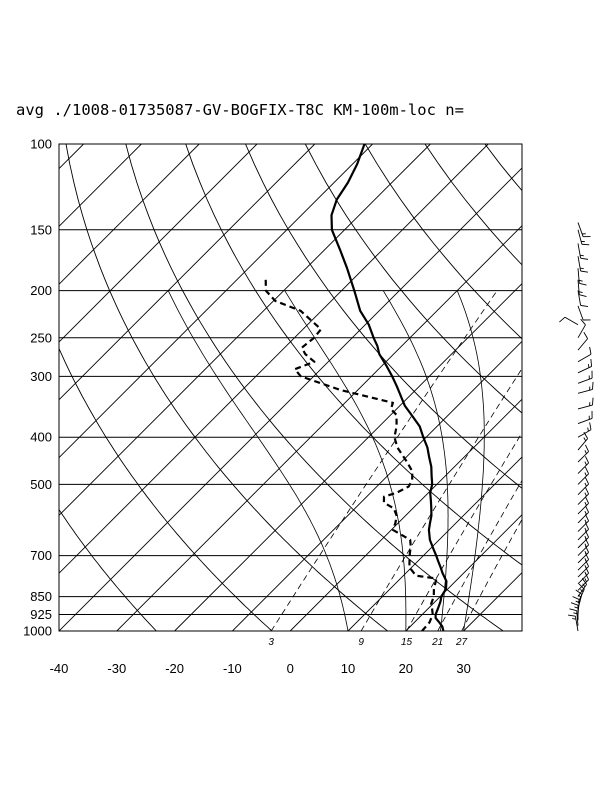  Describe the element at coordinates (37, 631) in the screenshot. I see `pressure-tick-label: 1000` at that location.